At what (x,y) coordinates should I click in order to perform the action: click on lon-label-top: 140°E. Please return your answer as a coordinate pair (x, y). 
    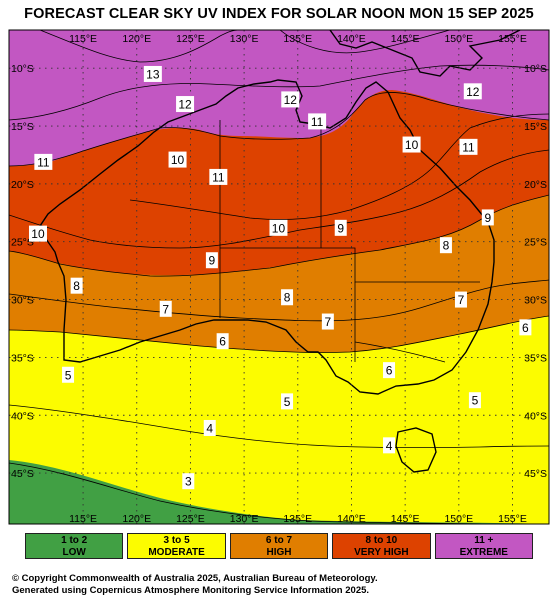
    Looking at the image, I should click on (351, 39).